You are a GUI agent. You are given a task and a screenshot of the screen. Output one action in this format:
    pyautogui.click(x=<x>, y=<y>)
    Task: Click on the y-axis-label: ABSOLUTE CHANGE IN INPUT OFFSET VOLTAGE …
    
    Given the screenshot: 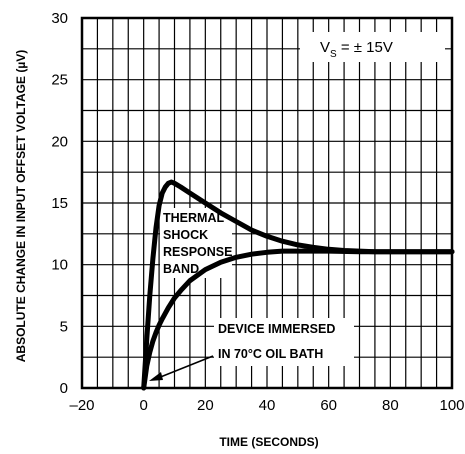 What is the action you would take?
    pyautogui.click(x=21, y=206)
    